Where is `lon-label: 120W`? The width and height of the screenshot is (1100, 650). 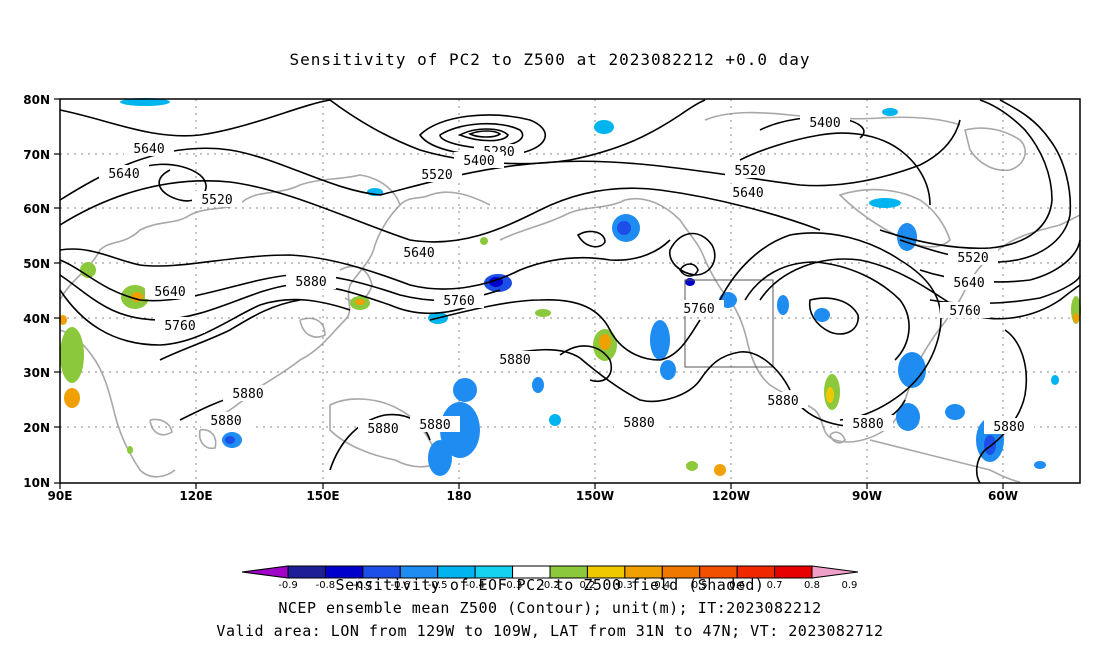 lon-label: 120W is located at coordinates (731, 496).